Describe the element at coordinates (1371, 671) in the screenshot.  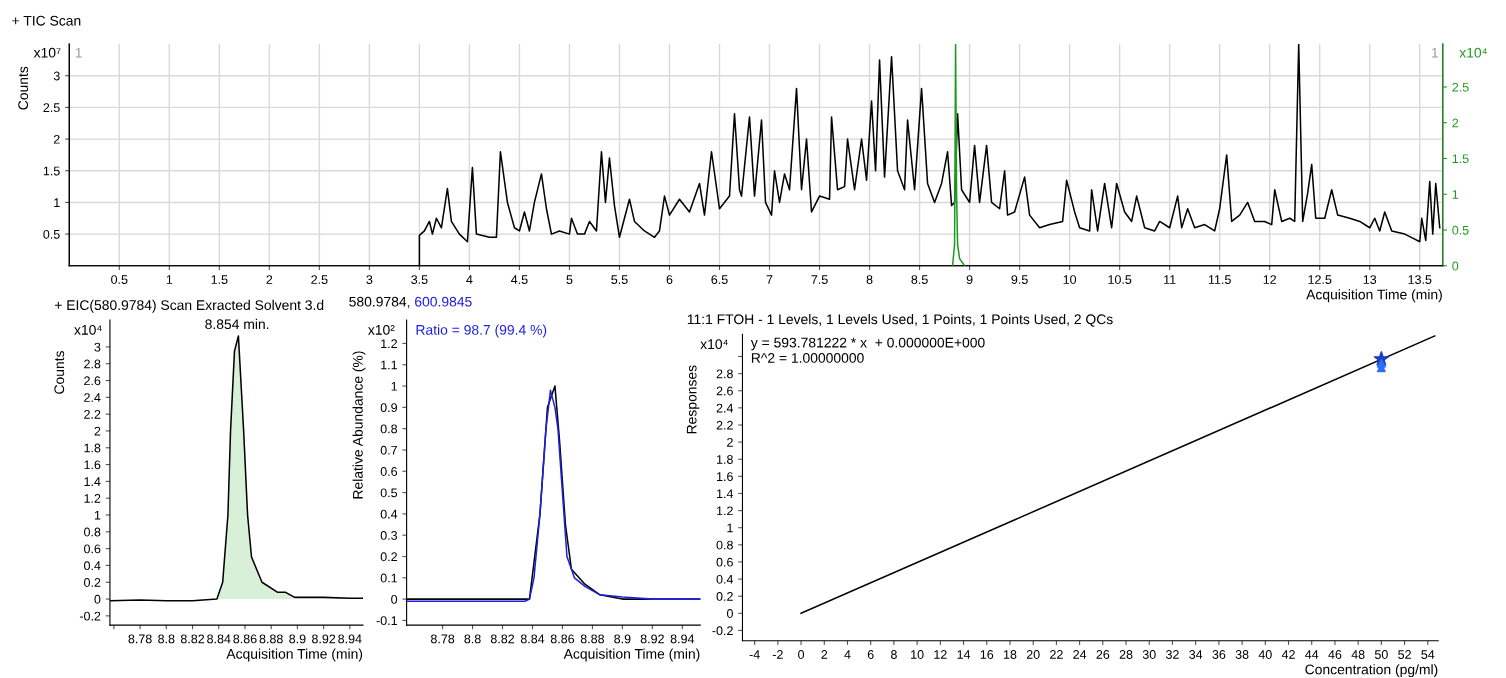
I see `x-axis-title: Concentration (pg/ml)` at that location.